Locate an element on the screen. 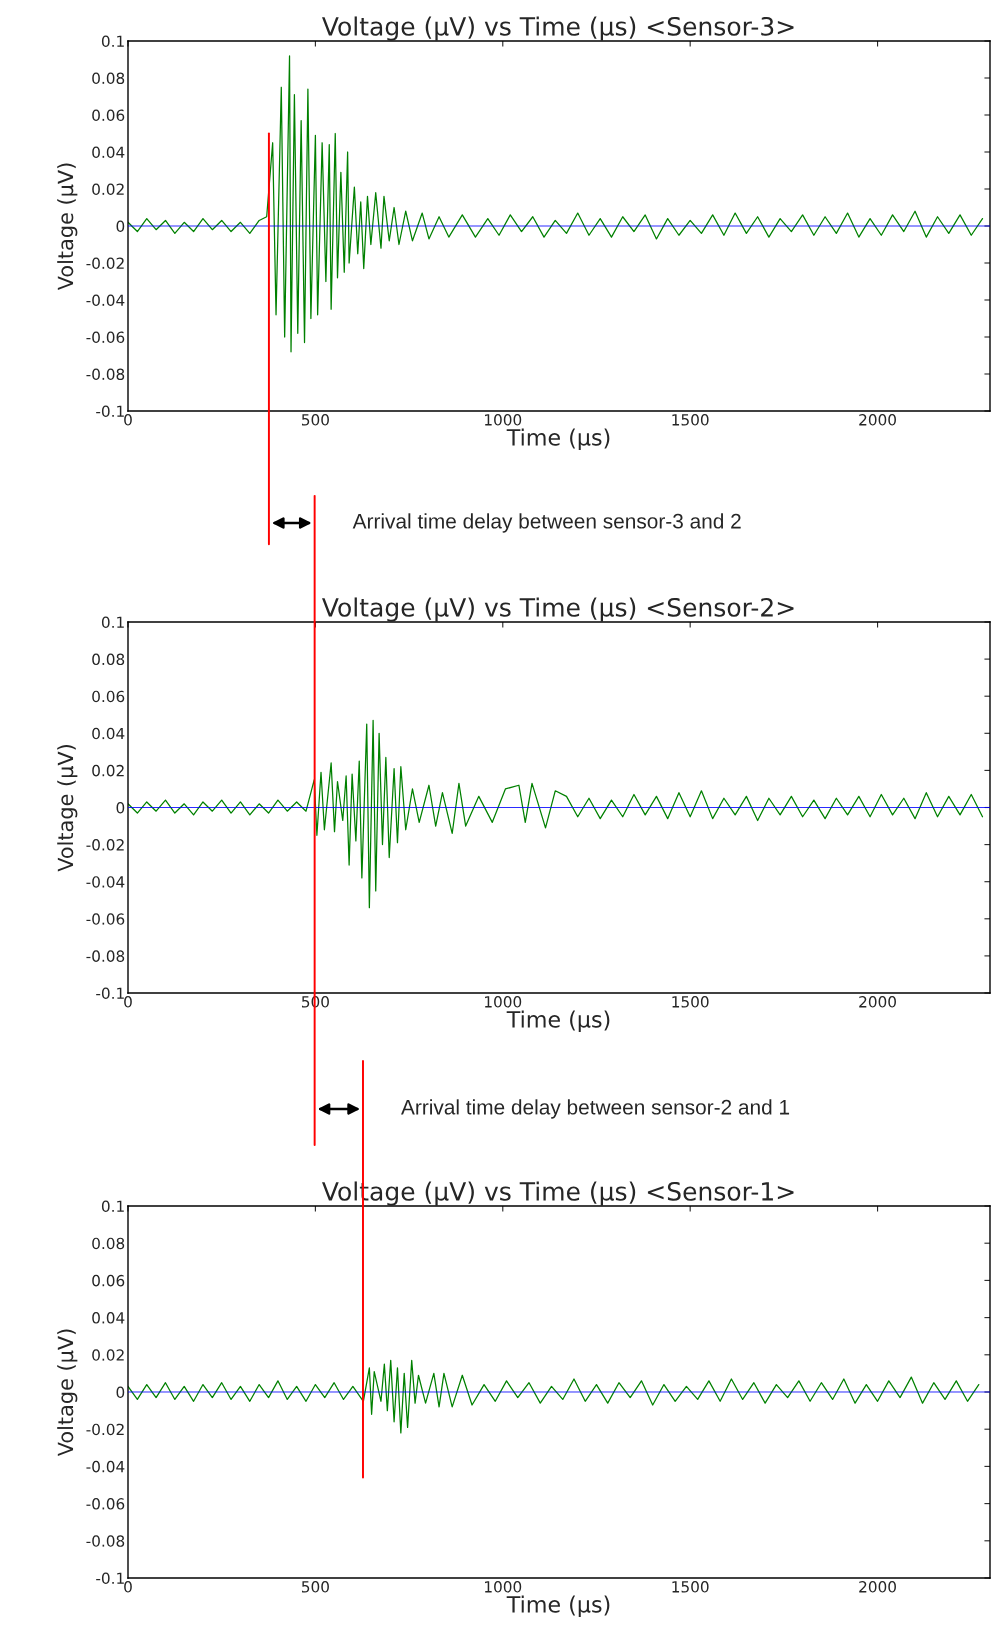 The width and height of the screenshot is (993, 1625). chart-title: Voltage (μV) vs Time (μs) <Sensor-2> is located at coordinates (558, 609).